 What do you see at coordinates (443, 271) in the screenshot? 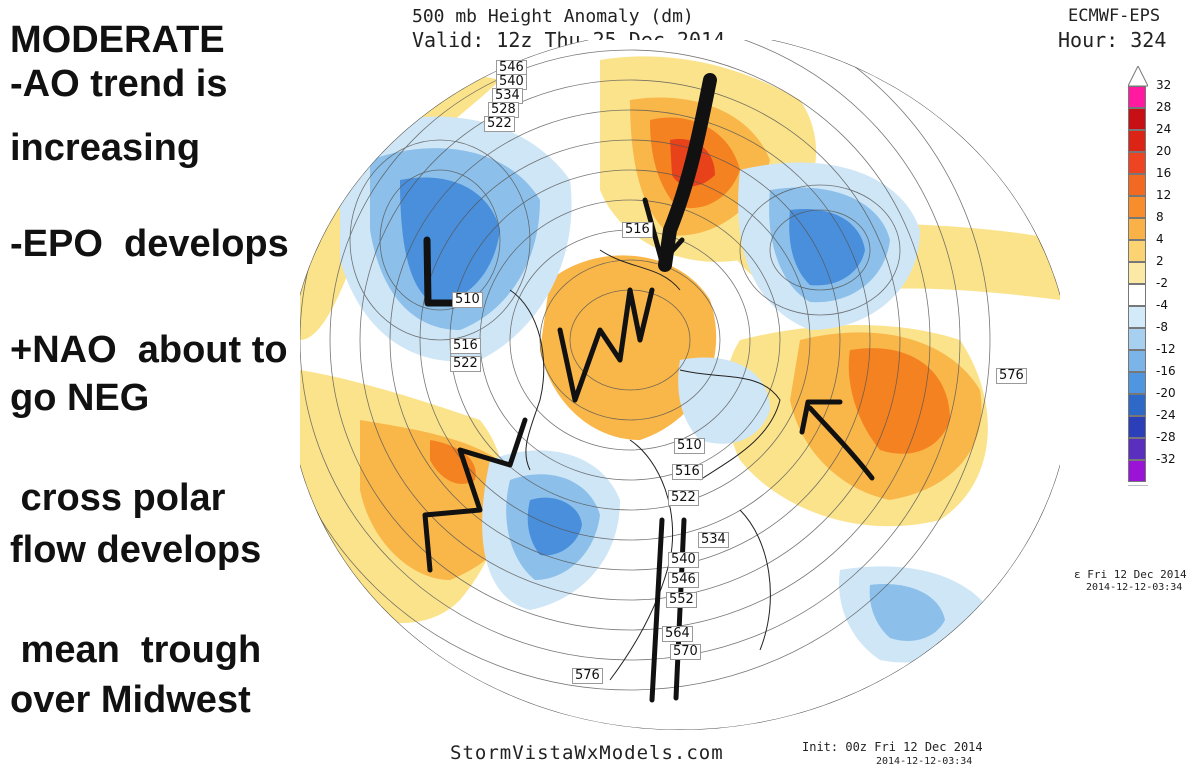
I see `low-marker` at bounding box center [443, 271].